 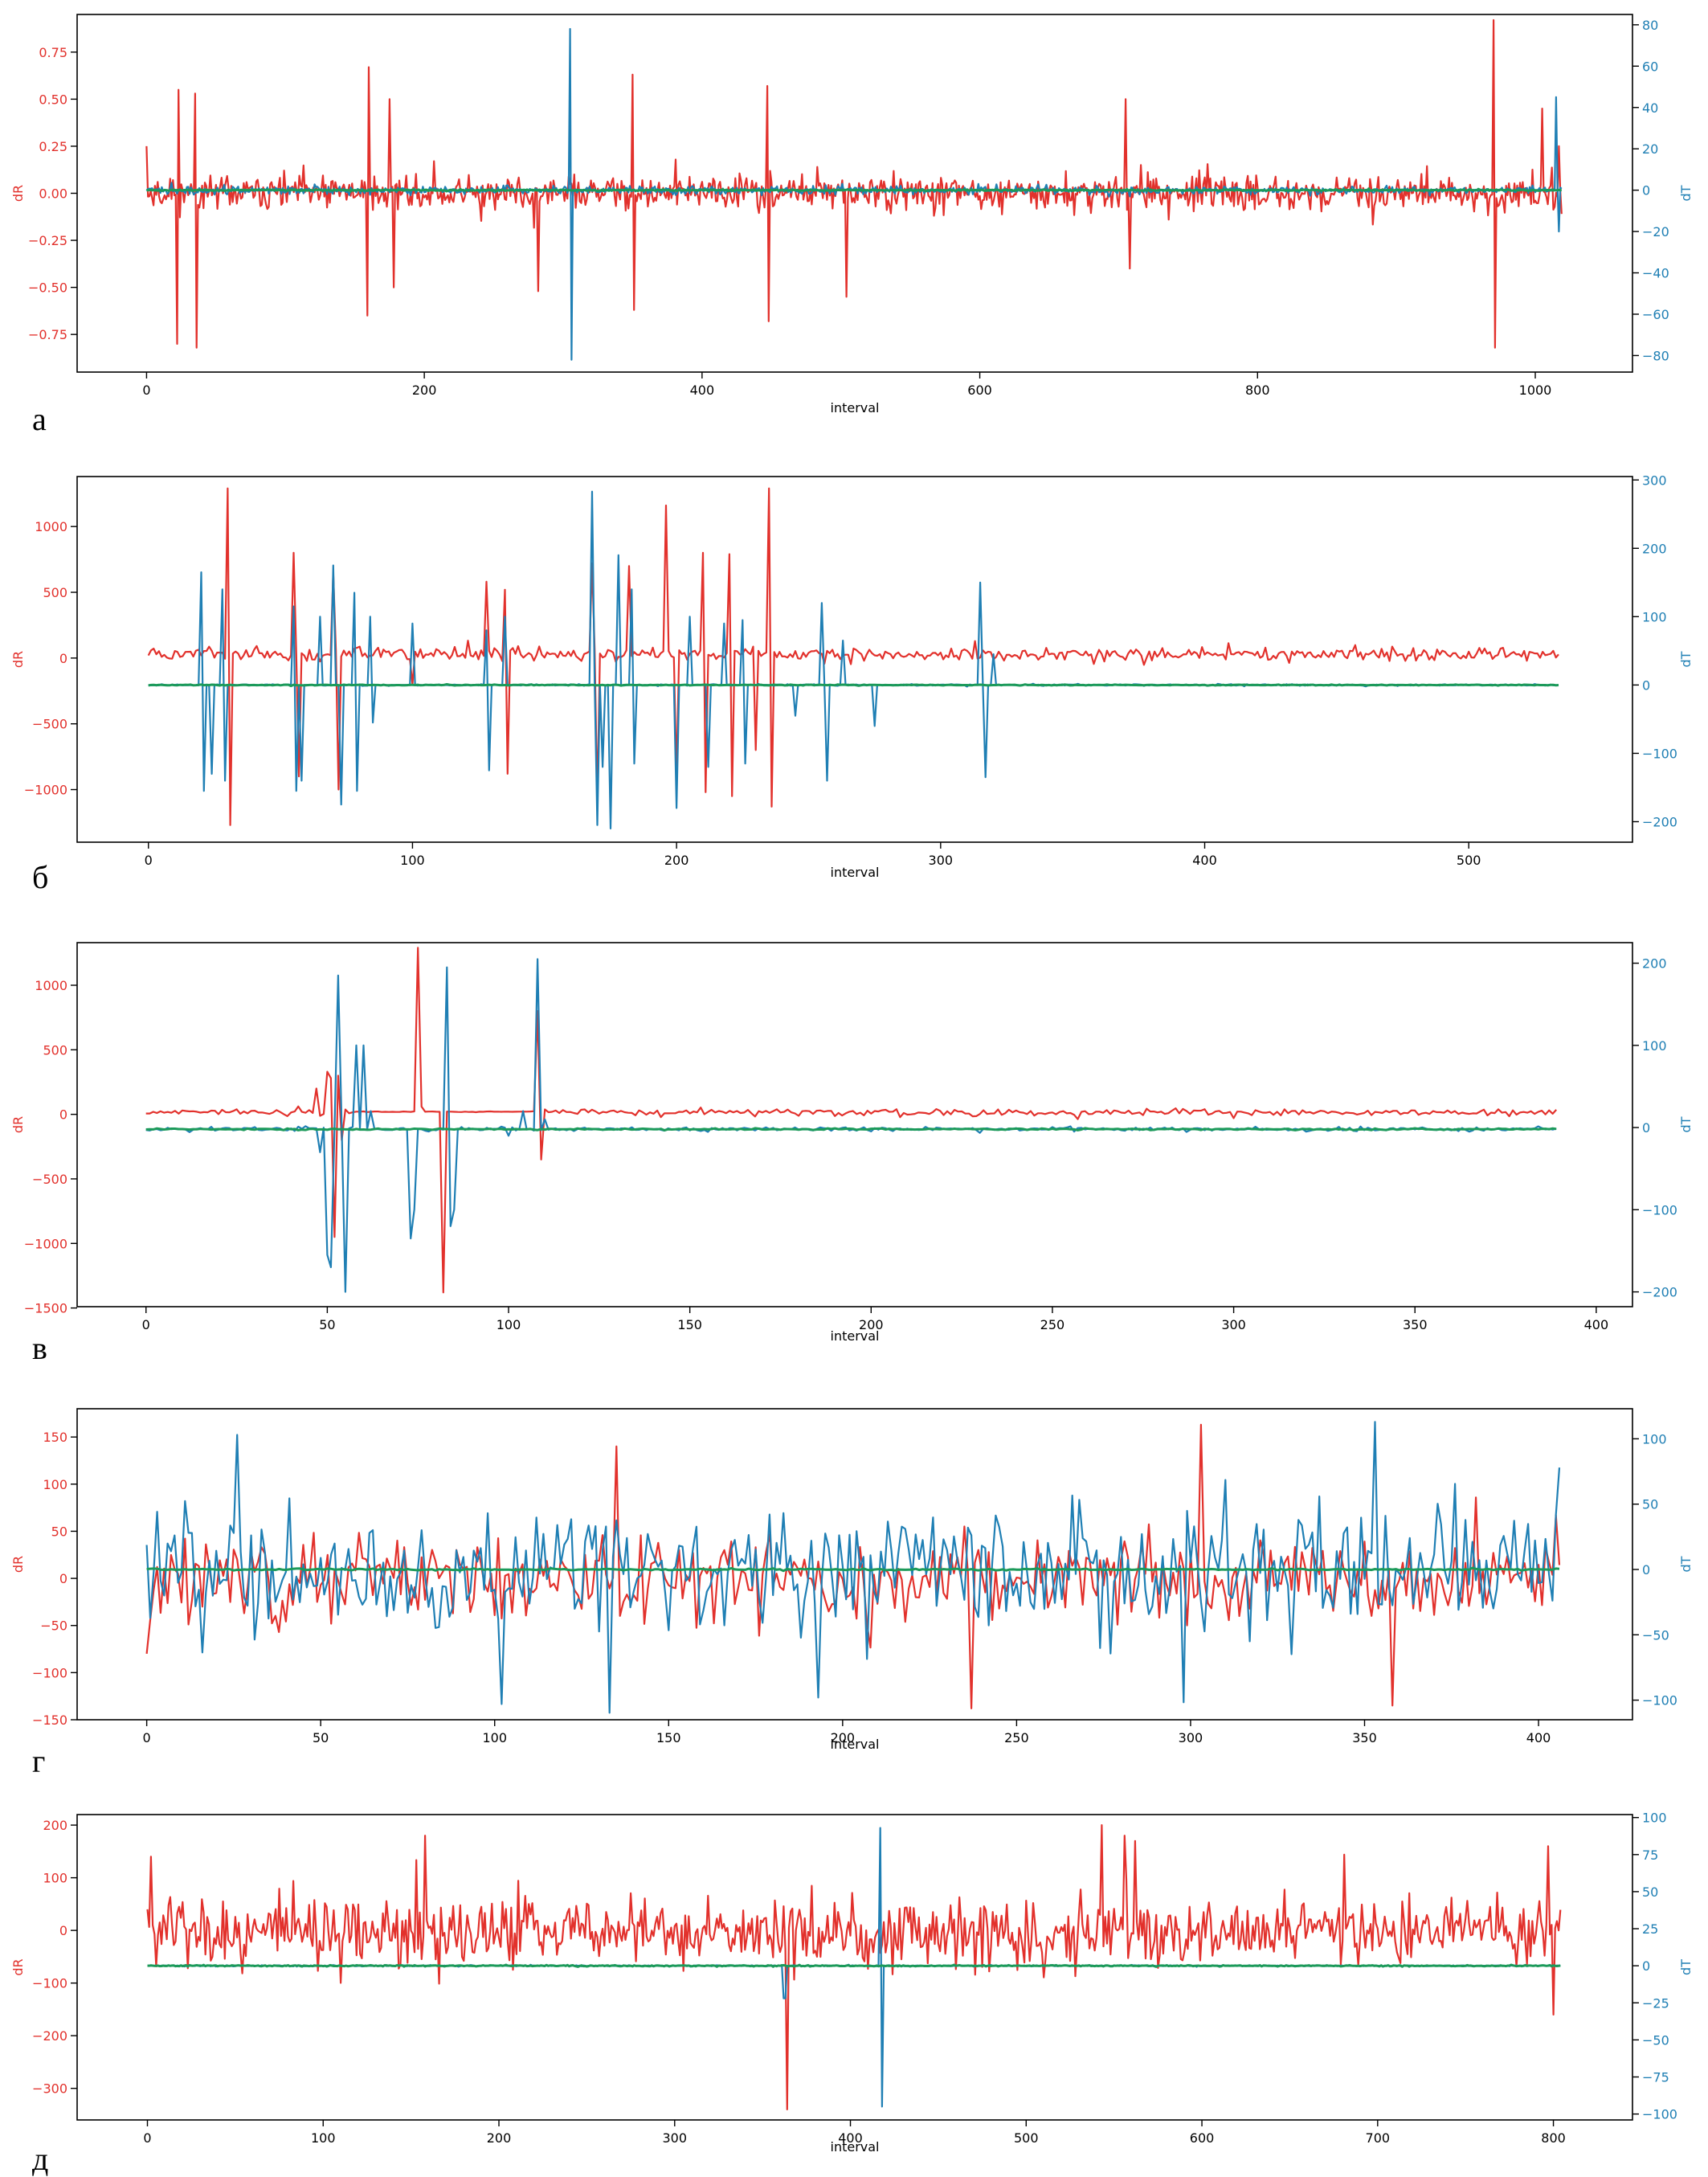 What do you see at coordinates (45, 790) in the screenshot?
I see `y-left-tick-label: −1000` at bounding box center [45, 790].